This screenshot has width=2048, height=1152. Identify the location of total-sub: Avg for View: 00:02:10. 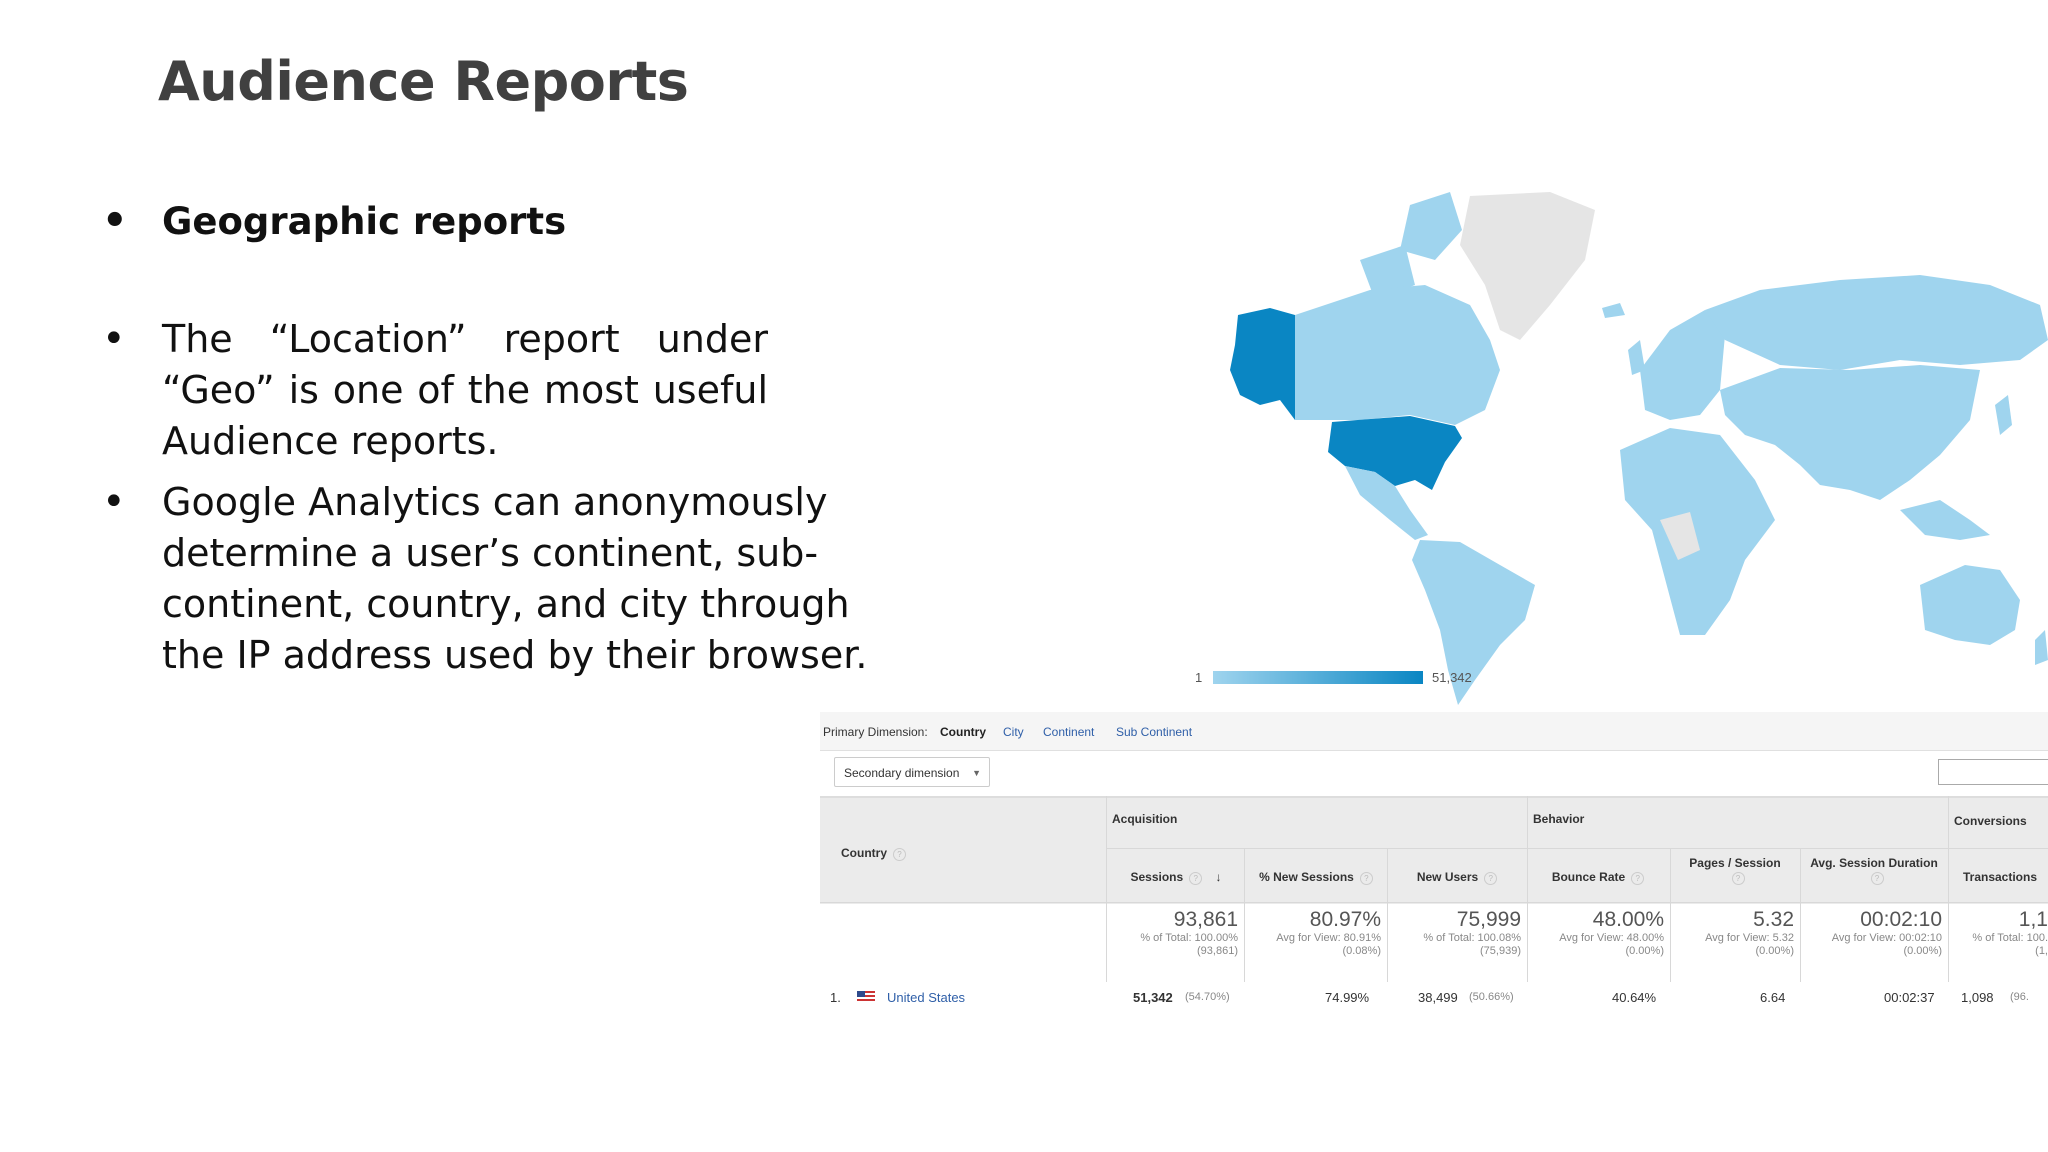
(1886, 938).